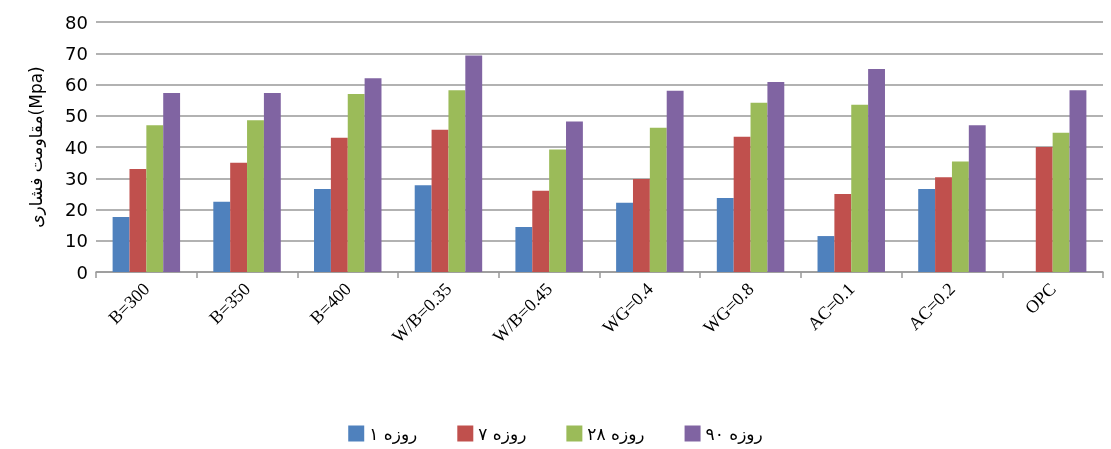 The image size is (1111, 449). I want to click on legend-label: ۹۰ روزه, so click(734, 433).